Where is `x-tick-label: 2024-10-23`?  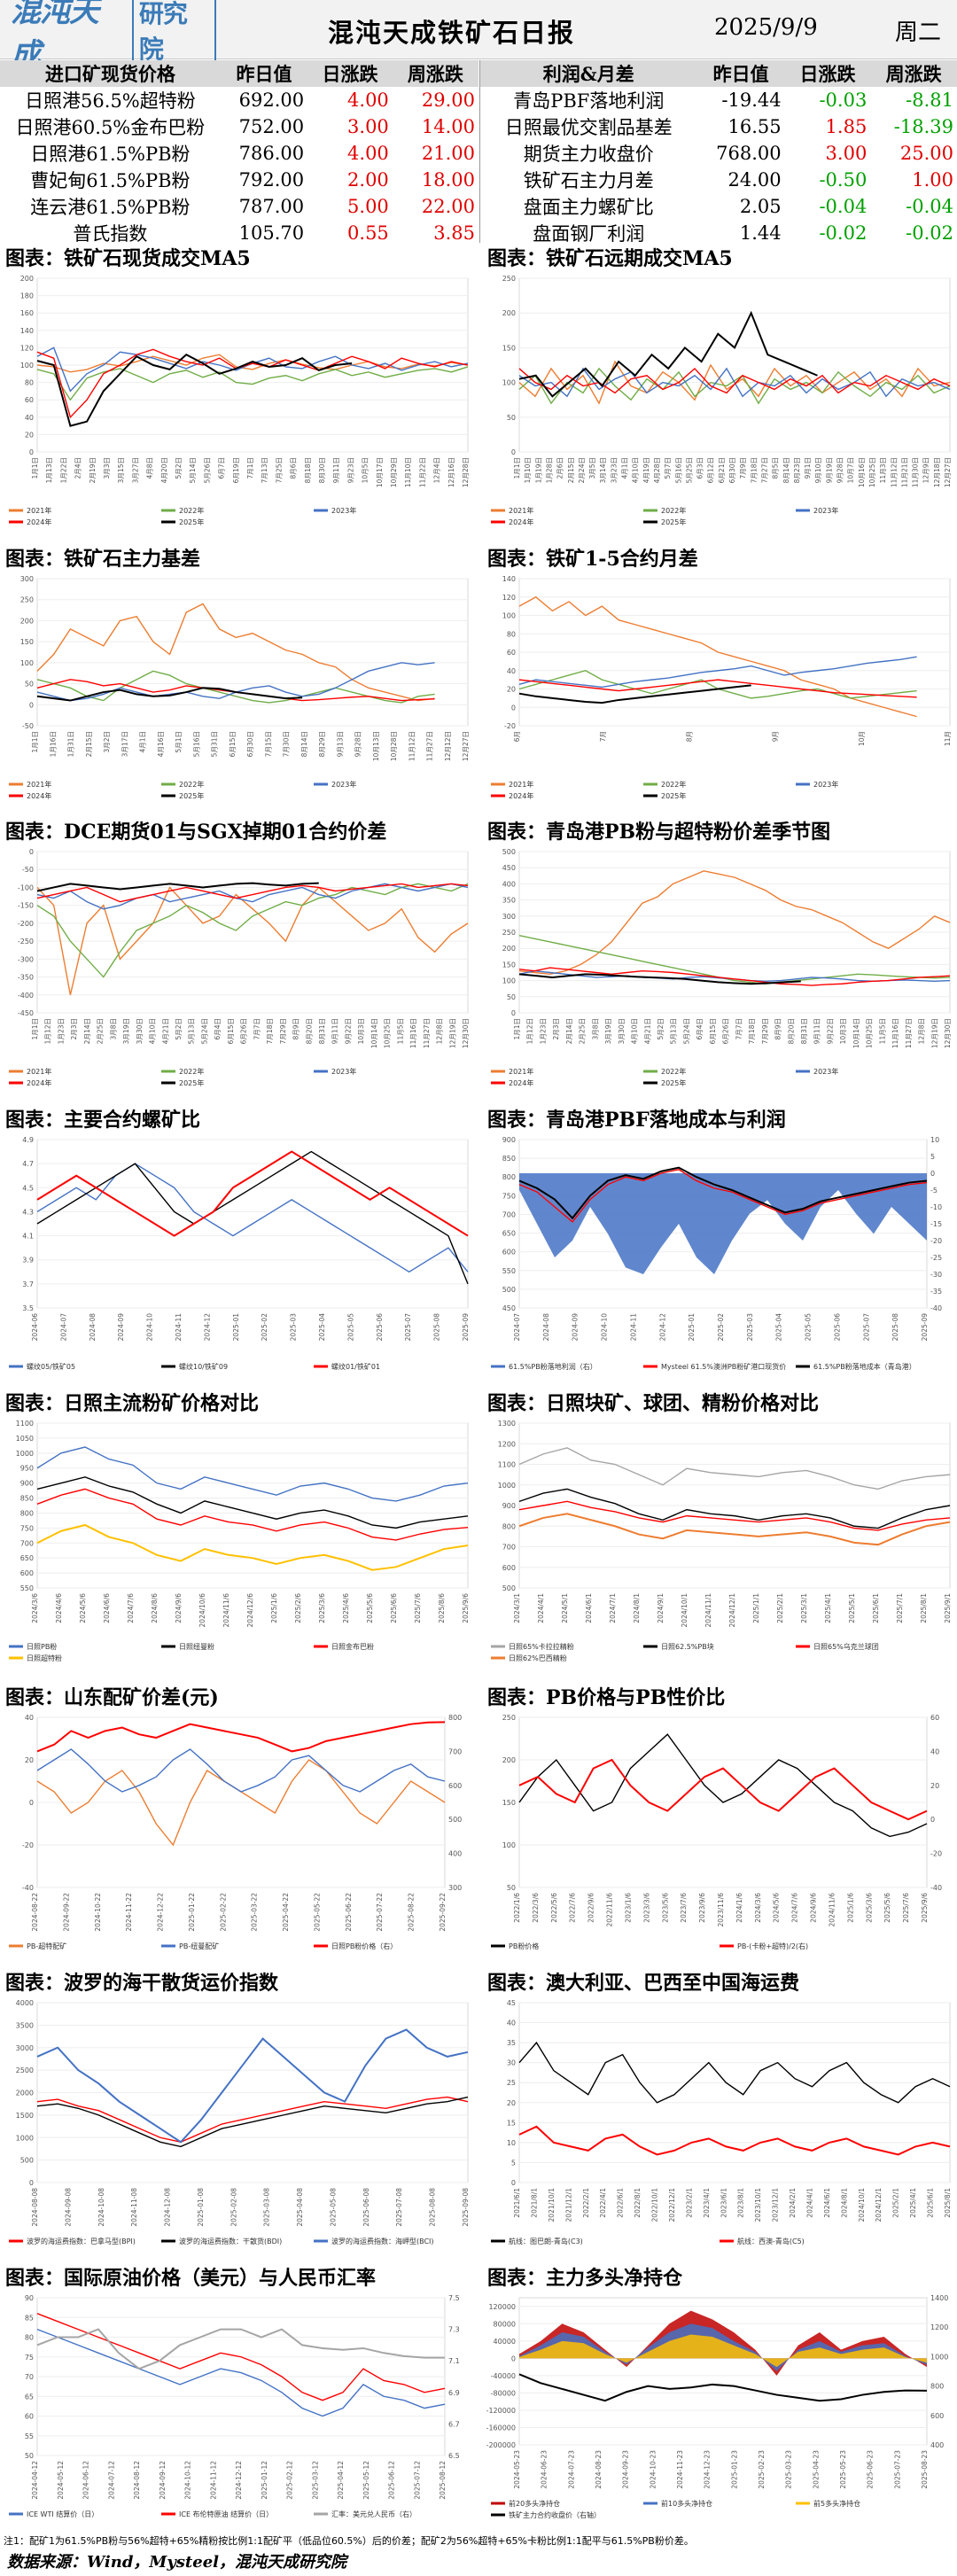
x-tick-label: 2024-10-23 is located at coordinates (653, 2469).